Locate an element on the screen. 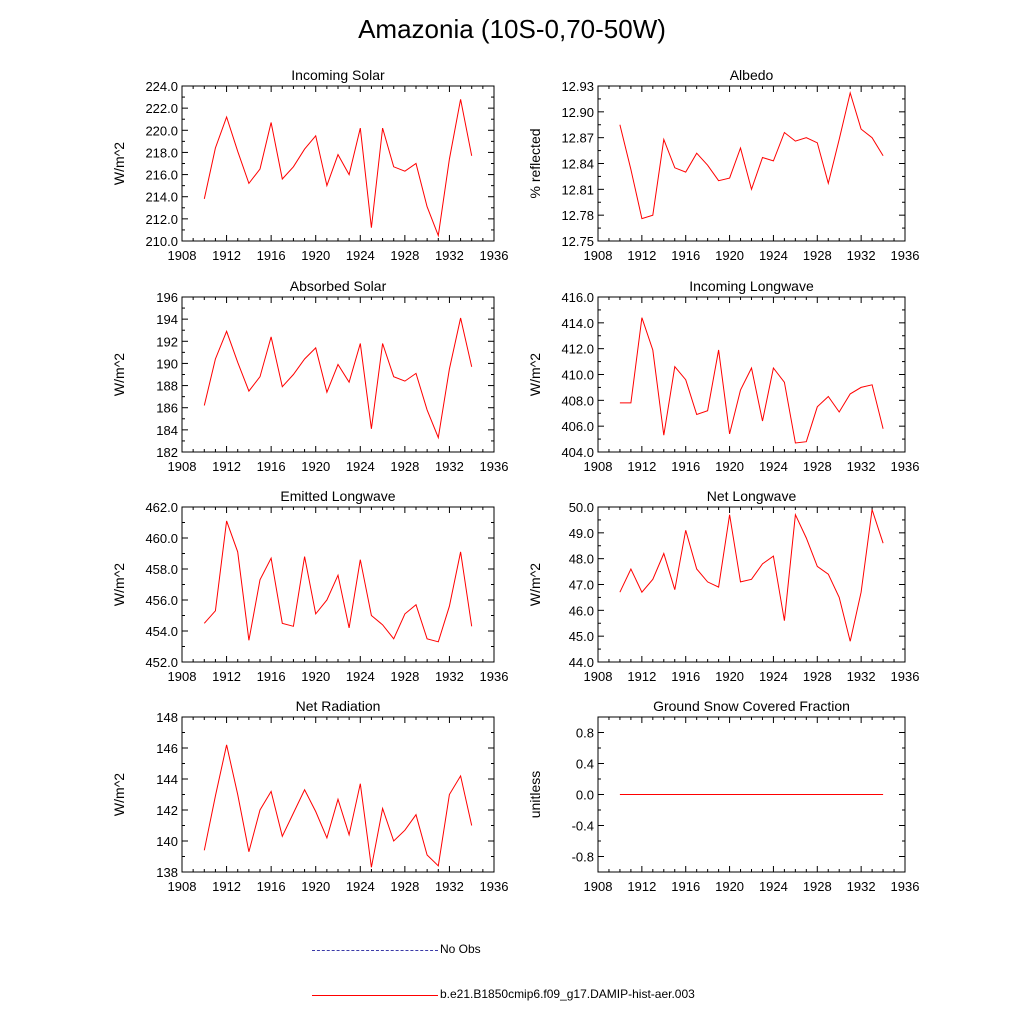 The width and height of the screenshot is (1024, 1024). y-tick-label: 148 is located at coordinates (167, 717).